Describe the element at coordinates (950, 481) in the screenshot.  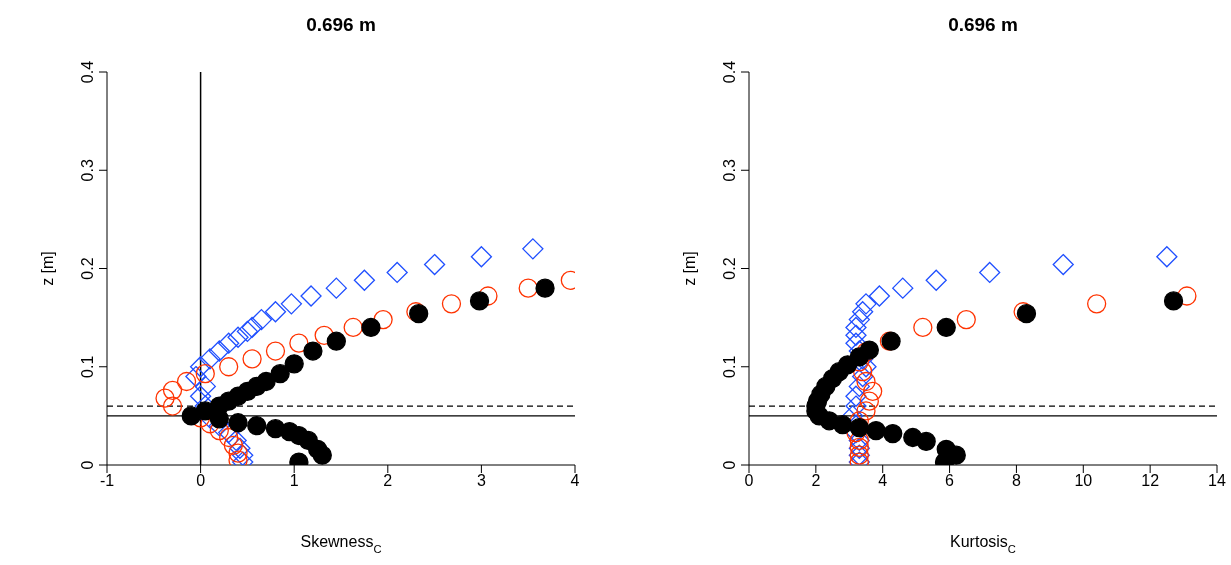
I see `x-tick-label: 6` at that location.